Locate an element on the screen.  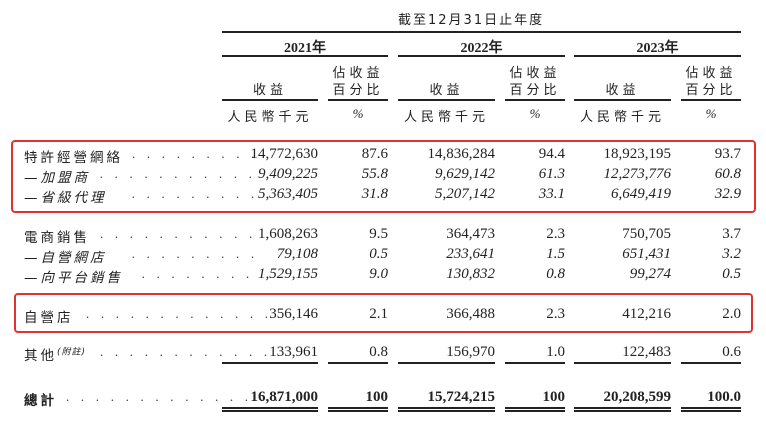
cell-2022-revenue: 156,970 is located at coordinates (470, 352).